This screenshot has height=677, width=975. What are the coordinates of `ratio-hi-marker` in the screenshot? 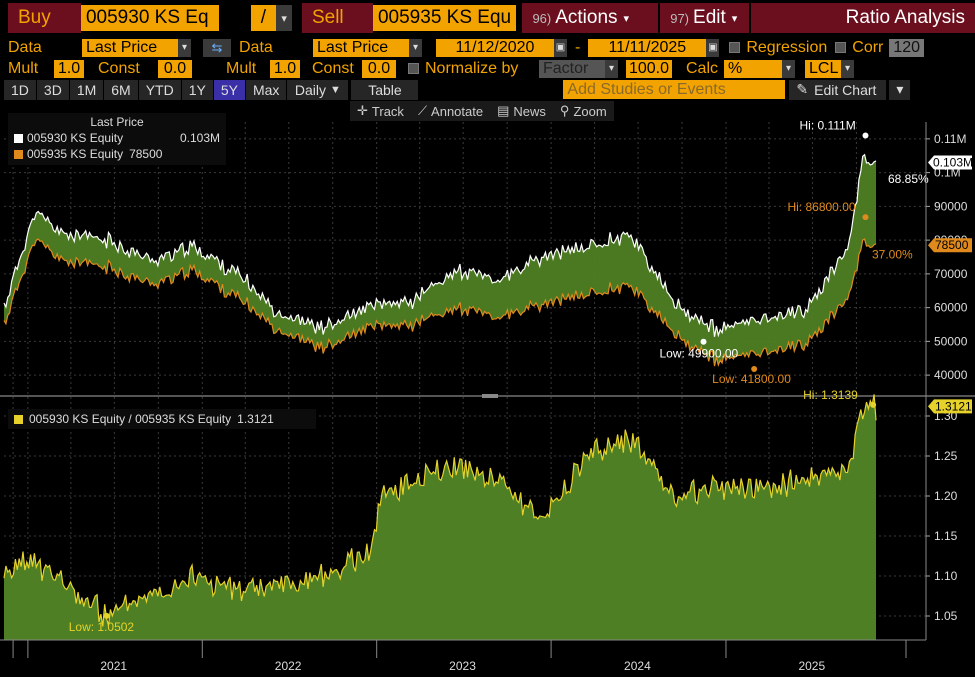 It's located at (873, 404).